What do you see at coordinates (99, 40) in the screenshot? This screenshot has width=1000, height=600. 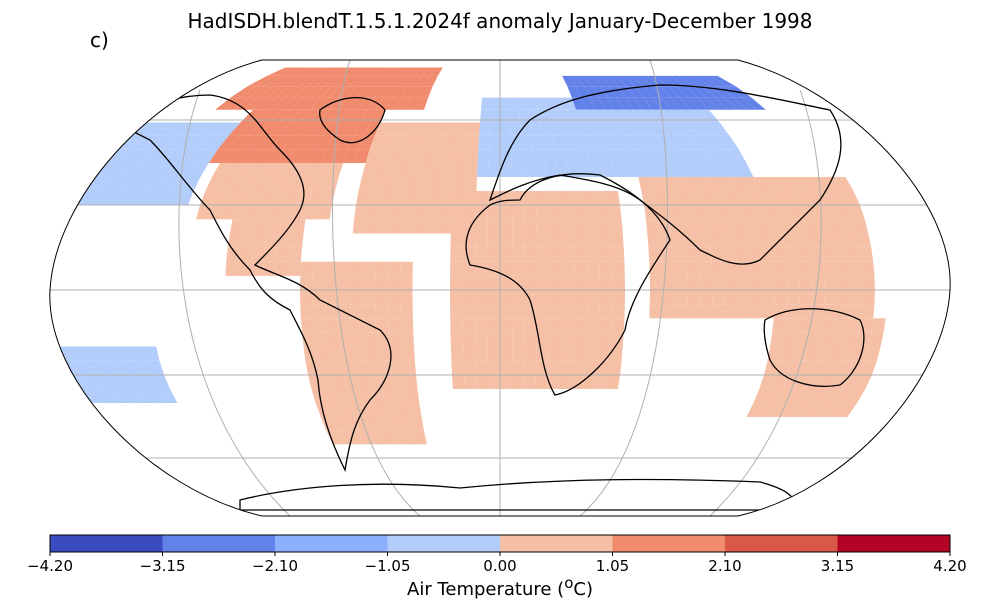 I see `panel-label: c)` at bounding box center [99, 40].